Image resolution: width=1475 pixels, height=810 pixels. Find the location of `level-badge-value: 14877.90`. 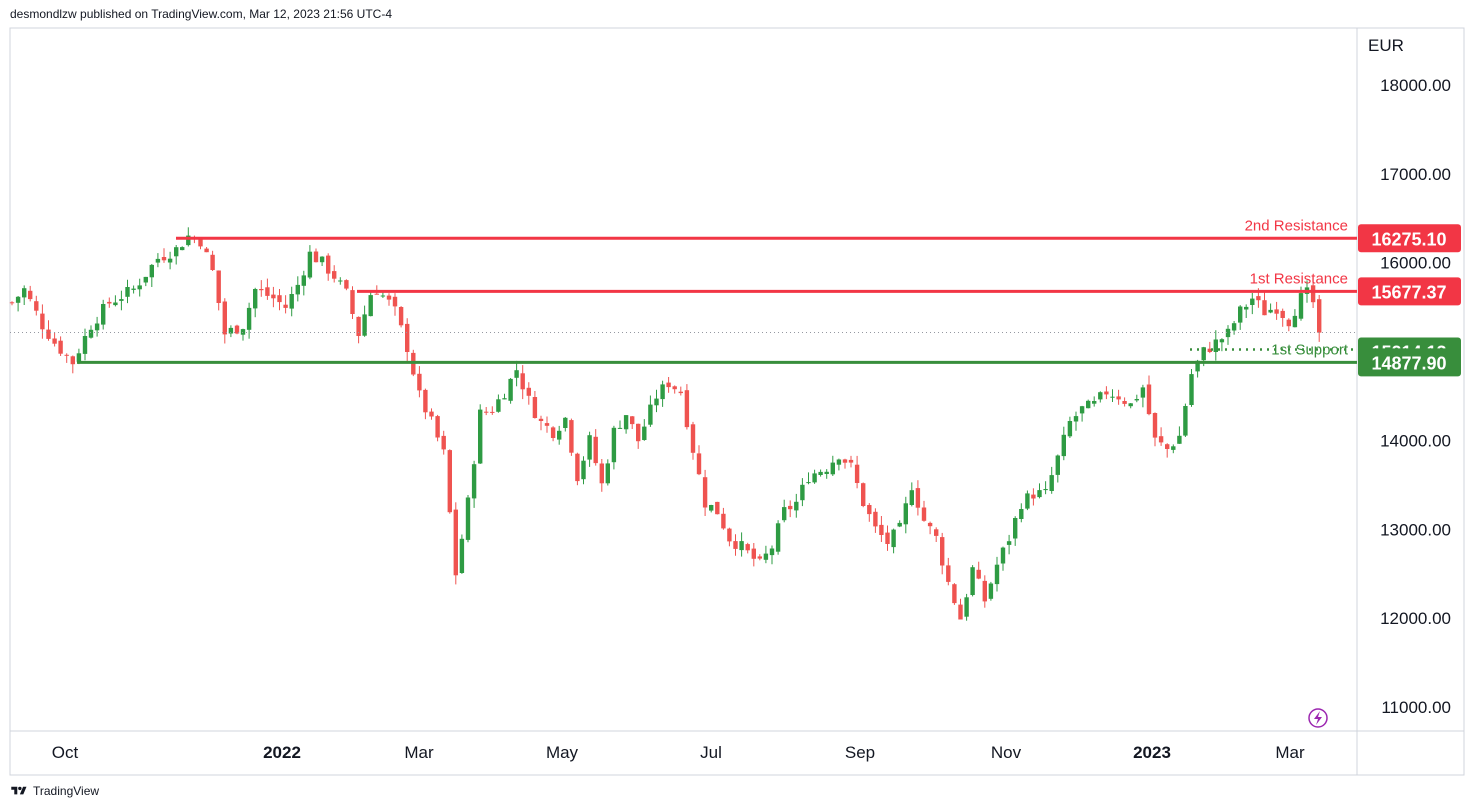

level-badge-value: 14877.90 is located at coordinates (1408, 363).